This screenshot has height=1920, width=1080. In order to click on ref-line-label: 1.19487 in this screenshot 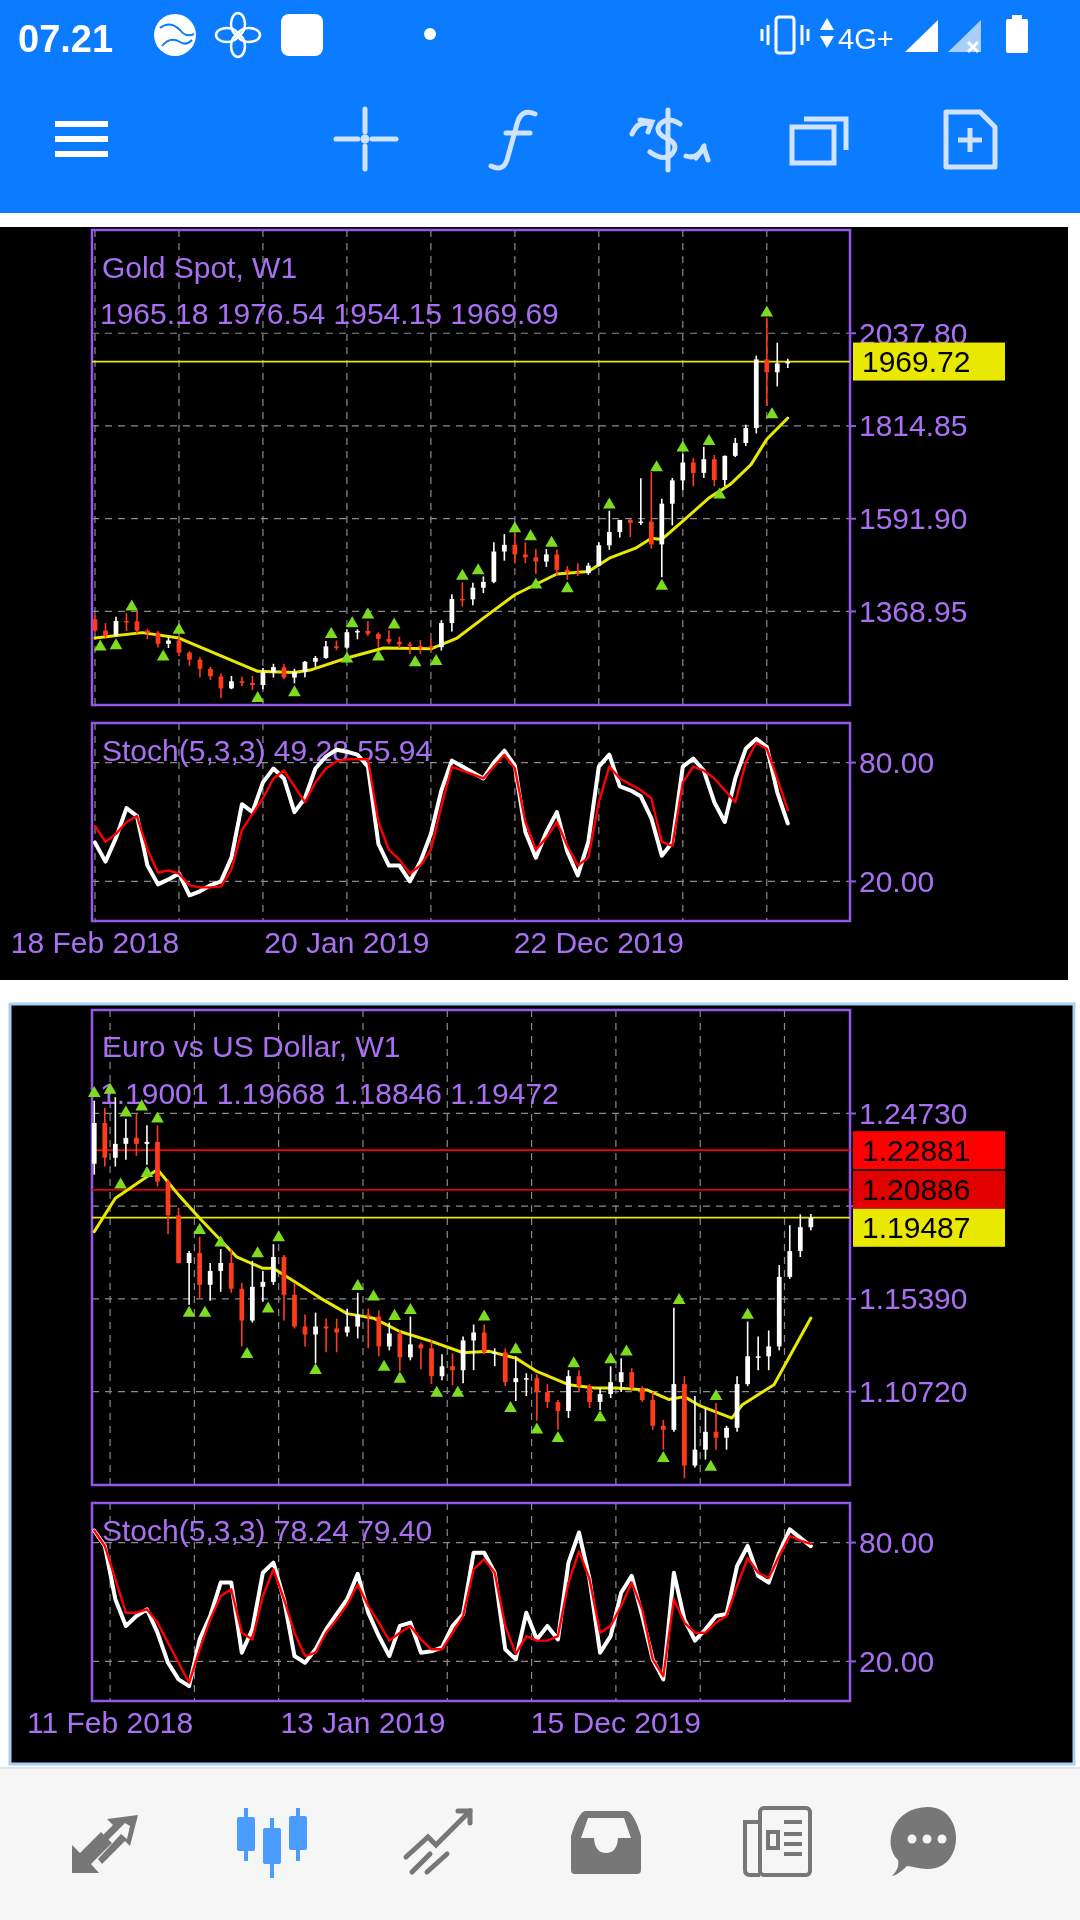, I will do `click(916, 1228)`.